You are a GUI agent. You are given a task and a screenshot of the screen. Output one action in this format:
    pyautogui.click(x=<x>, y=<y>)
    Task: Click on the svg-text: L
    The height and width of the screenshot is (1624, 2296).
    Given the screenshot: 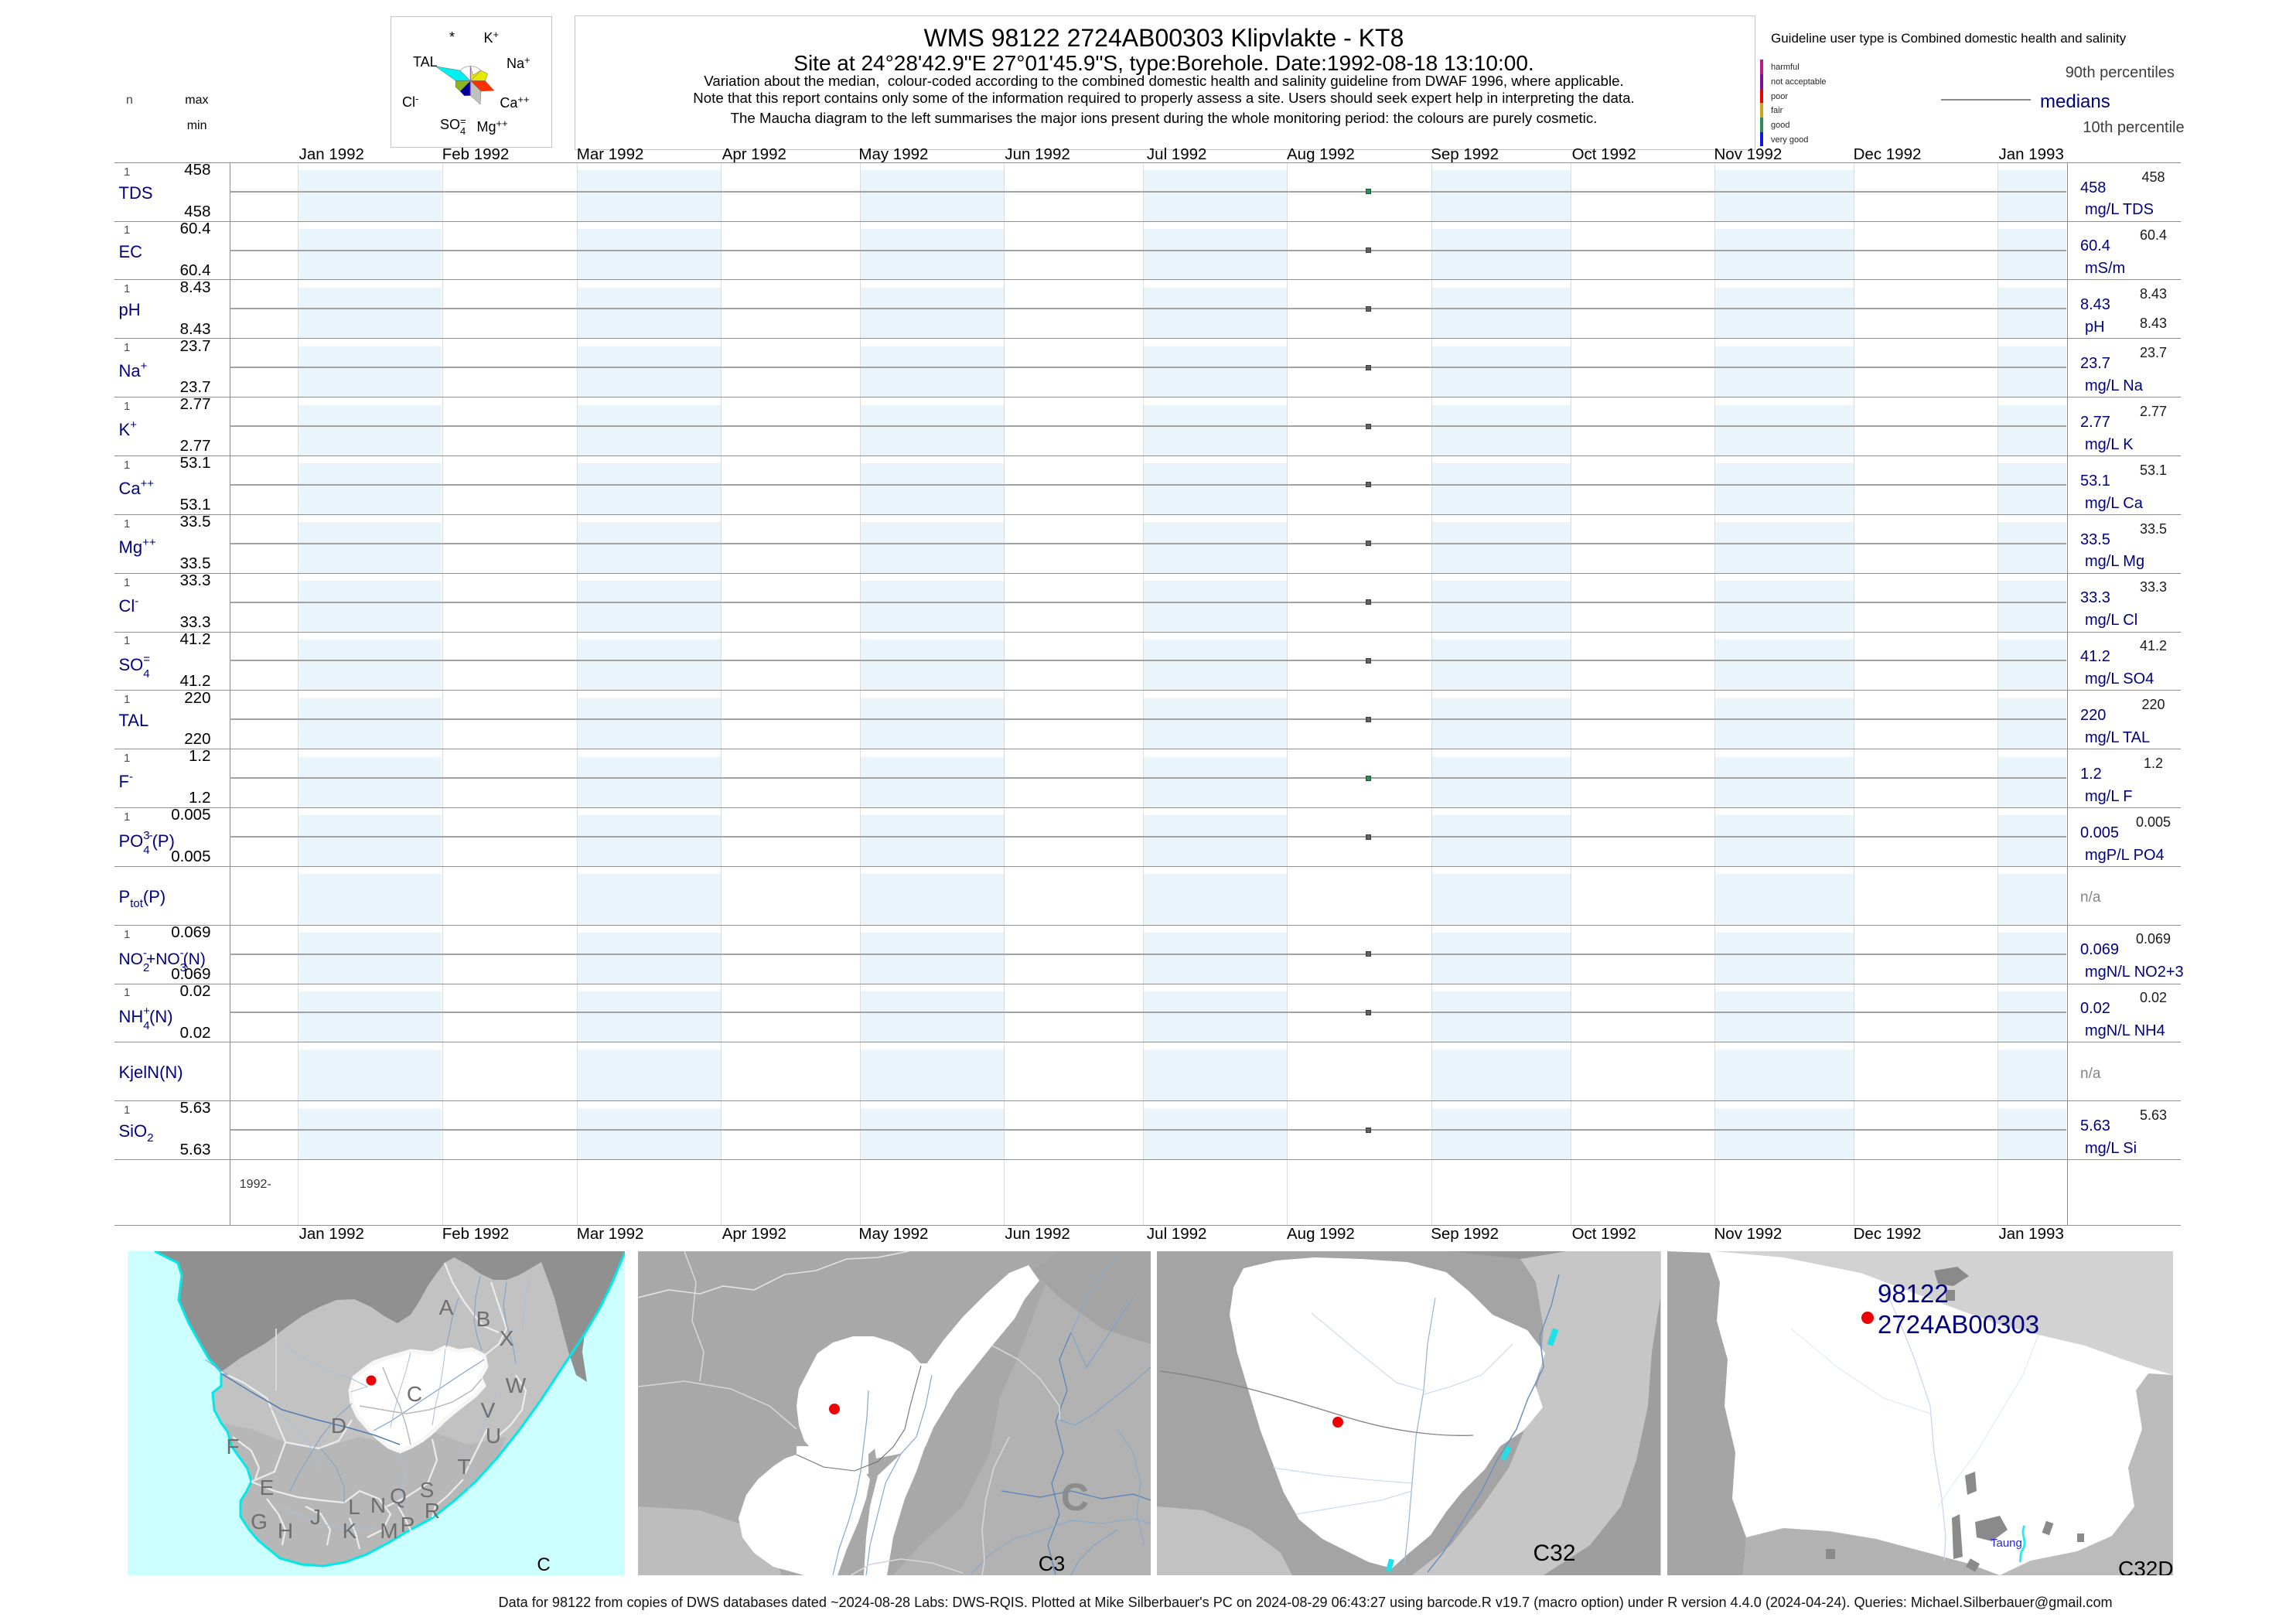 What is the action you would take?
    pyautogui.click(x=354, y=1506)
    